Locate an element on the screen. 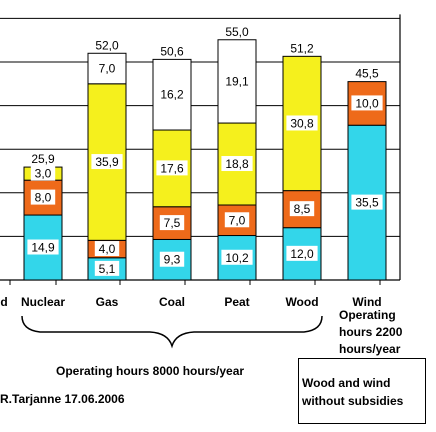 This screenshot has height=432, width=436. segment-value-label: 10,0 is located at coordinates (367, 103).